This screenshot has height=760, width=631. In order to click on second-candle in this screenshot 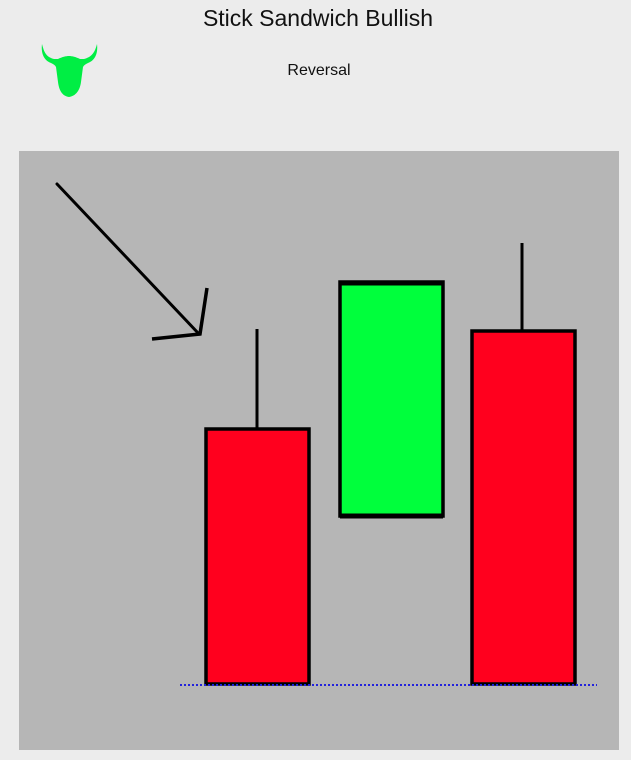, I will do `click(391, 399)`.